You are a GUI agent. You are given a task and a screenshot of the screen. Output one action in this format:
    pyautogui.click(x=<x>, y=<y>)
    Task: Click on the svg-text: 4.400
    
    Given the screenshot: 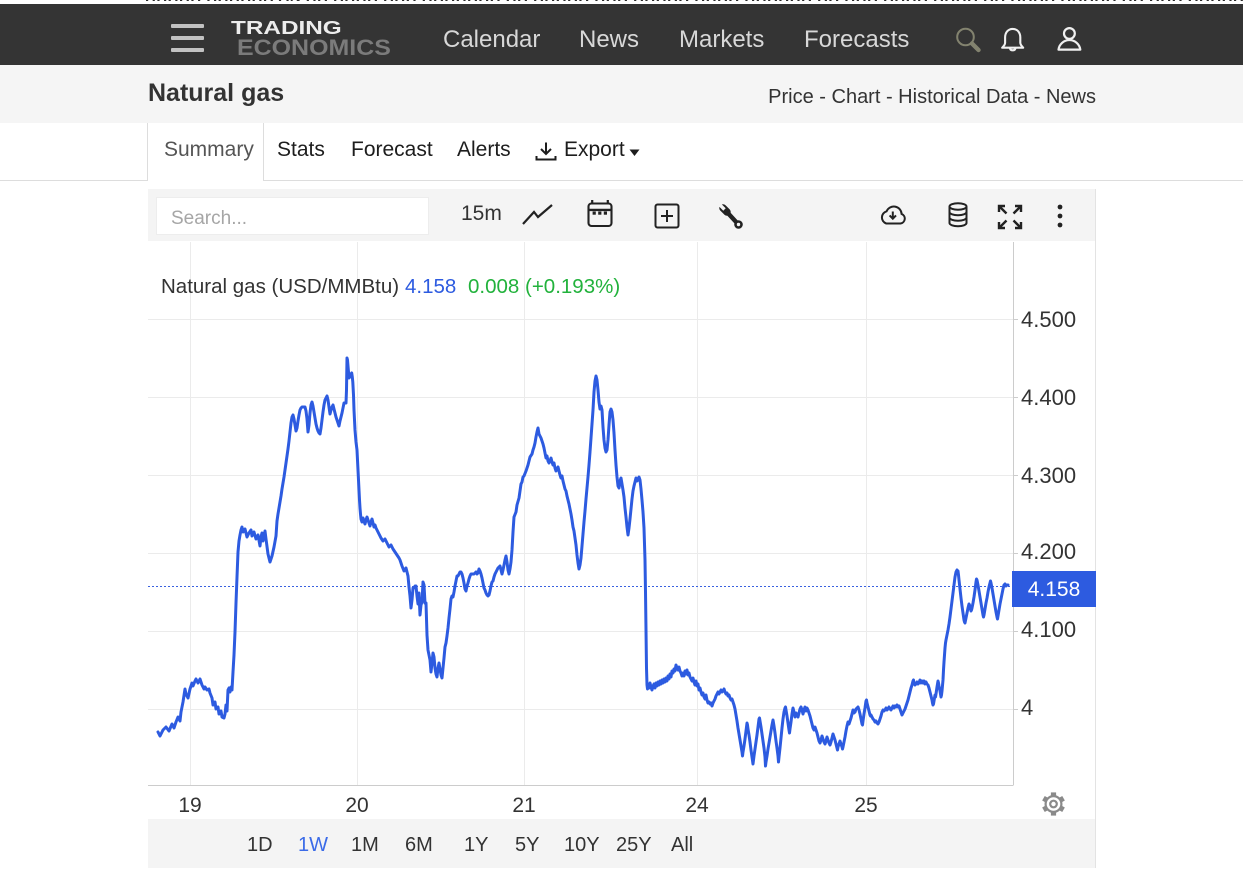 What is the action you would take?
    pyautogui.click(x=1048, y=397)
    